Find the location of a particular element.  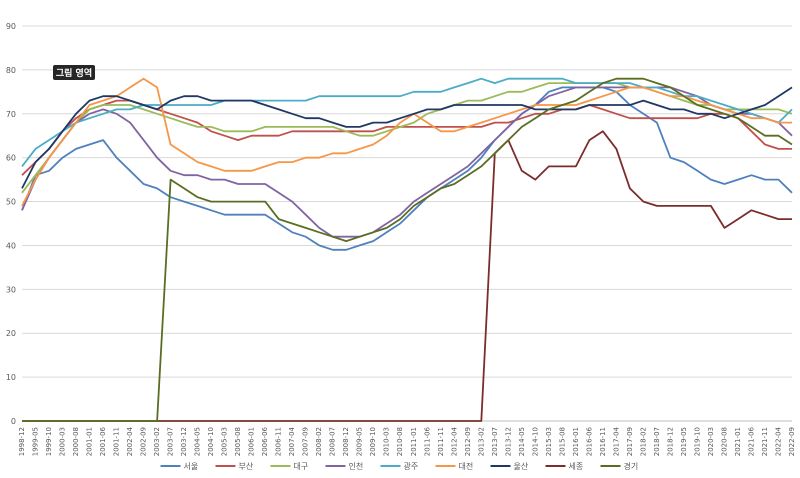

x-tick-label: 2000-08 is located at coordinates (76, 441).